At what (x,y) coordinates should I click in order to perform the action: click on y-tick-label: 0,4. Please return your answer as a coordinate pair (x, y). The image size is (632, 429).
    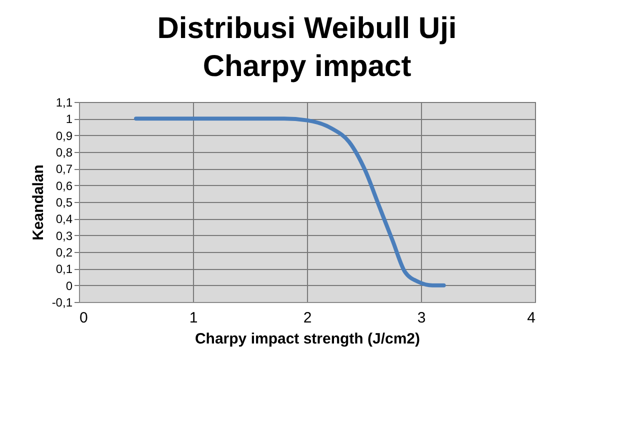
    Looking at the image, I should click on (64, 219).